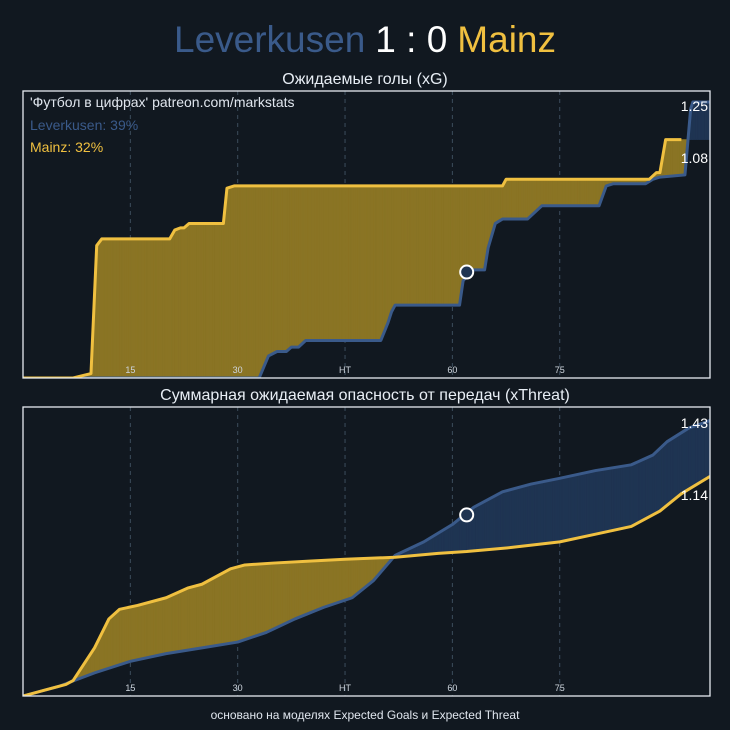 Image resolution: width=730 pixels, height=730 pixels. What do you see at coordinates (130, 370) in the screenshot?
I see `xg-tick-label: 15` at bounding box center [130, 370].